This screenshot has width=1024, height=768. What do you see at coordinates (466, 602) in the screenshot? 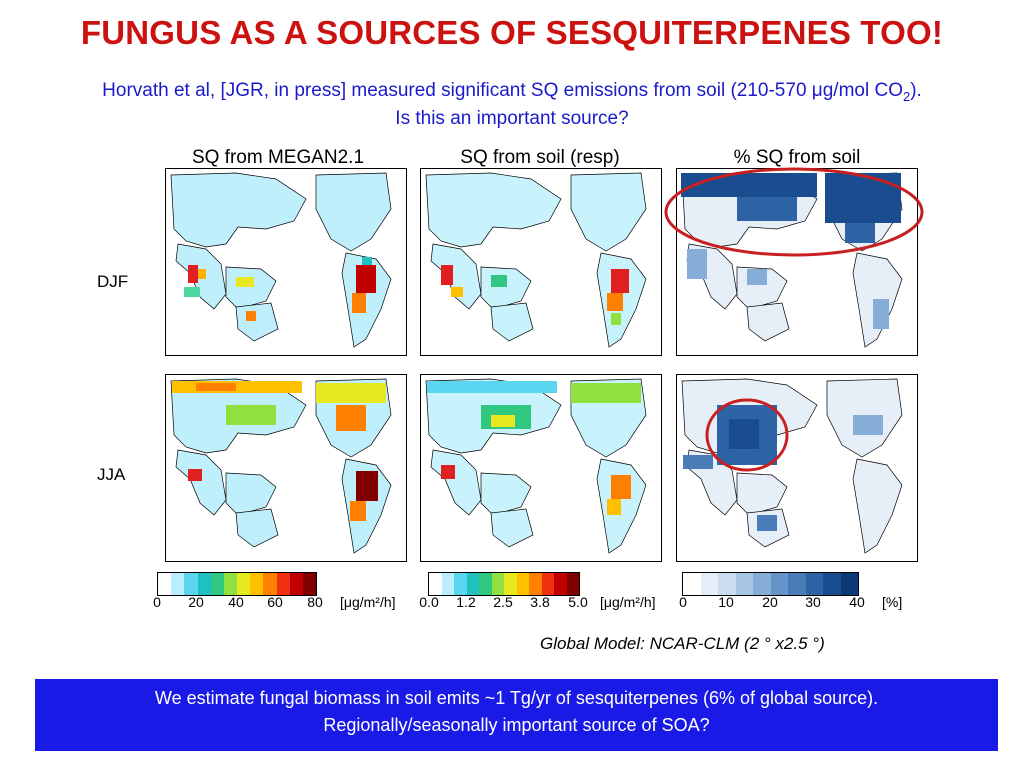
I see `colorbar-soil-tick: 1.2` at bounding box center [466, 602].